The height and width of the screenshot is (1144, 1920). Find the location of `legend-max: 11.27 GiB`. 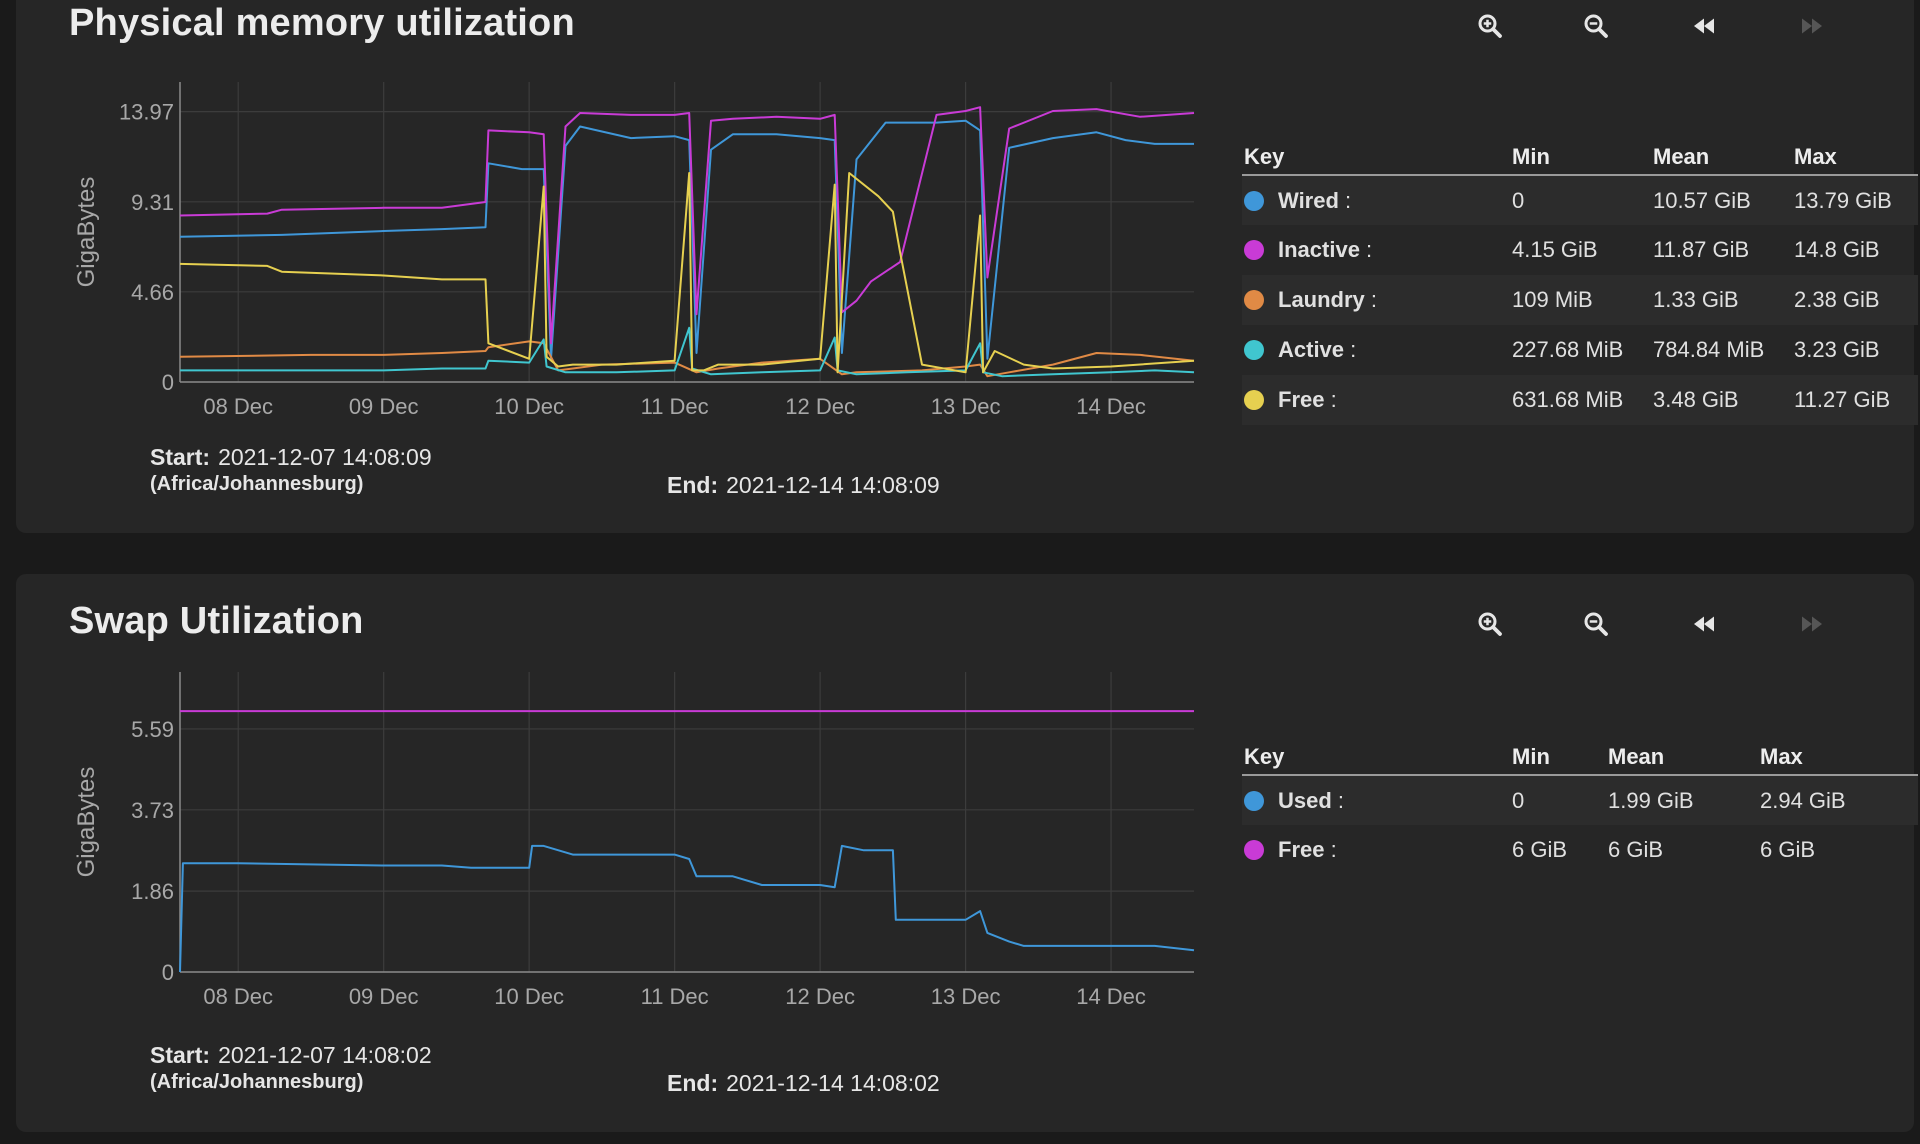

legend-max: 11.27 GiB is located at coordinates (1855, 400).